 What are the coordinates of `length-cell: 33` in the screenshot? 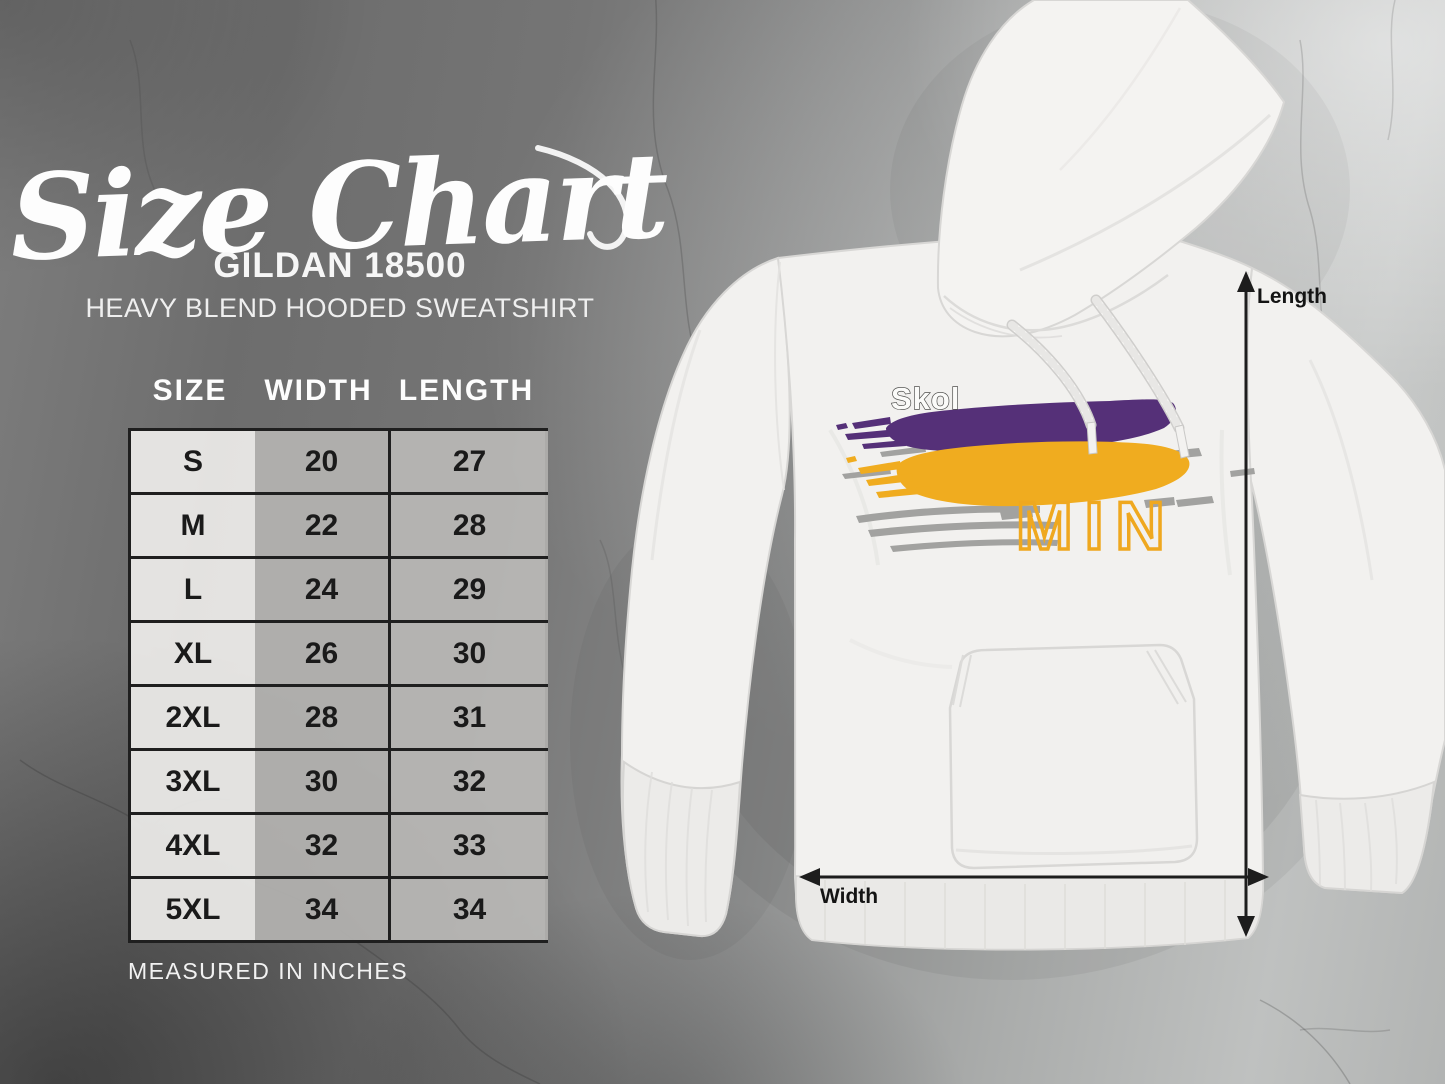 It's located at (468, 845).